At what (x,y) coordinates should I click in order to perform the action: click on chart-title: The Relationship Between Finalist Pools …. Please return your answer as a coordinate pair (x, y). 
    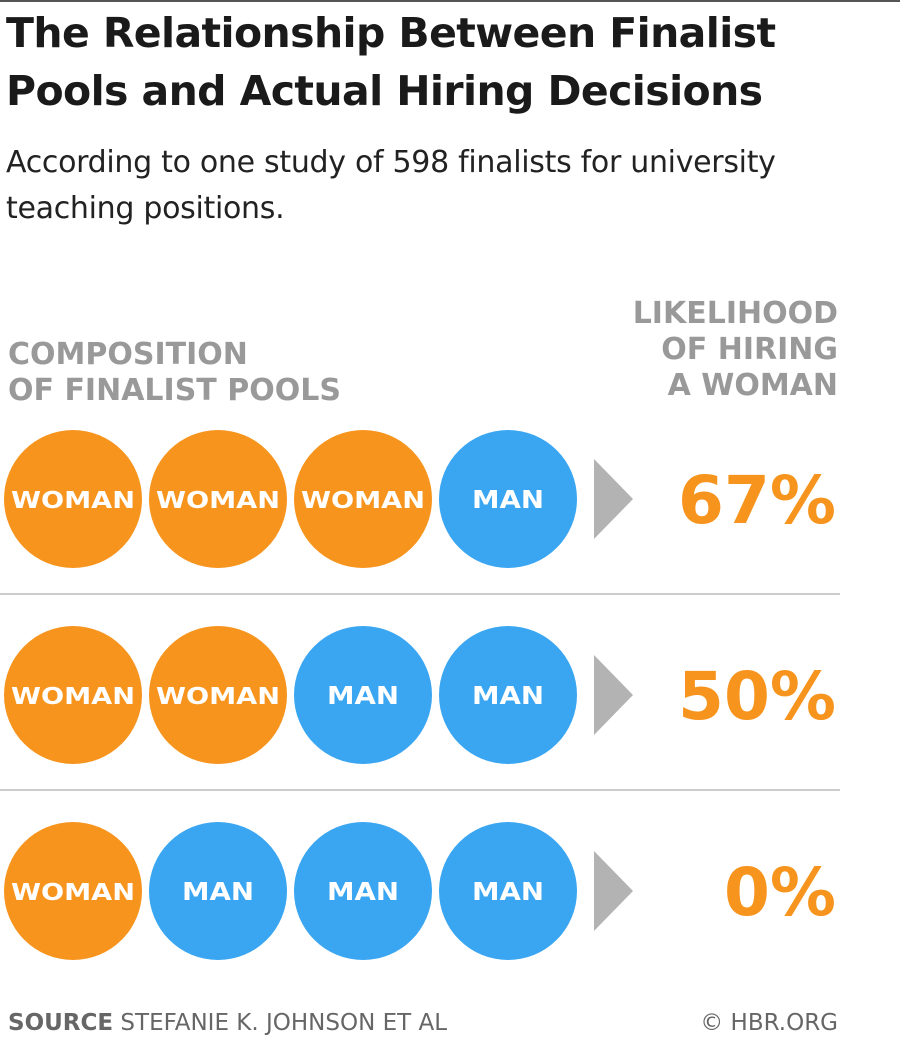
    Looking at the image, I should click on (391, 62).